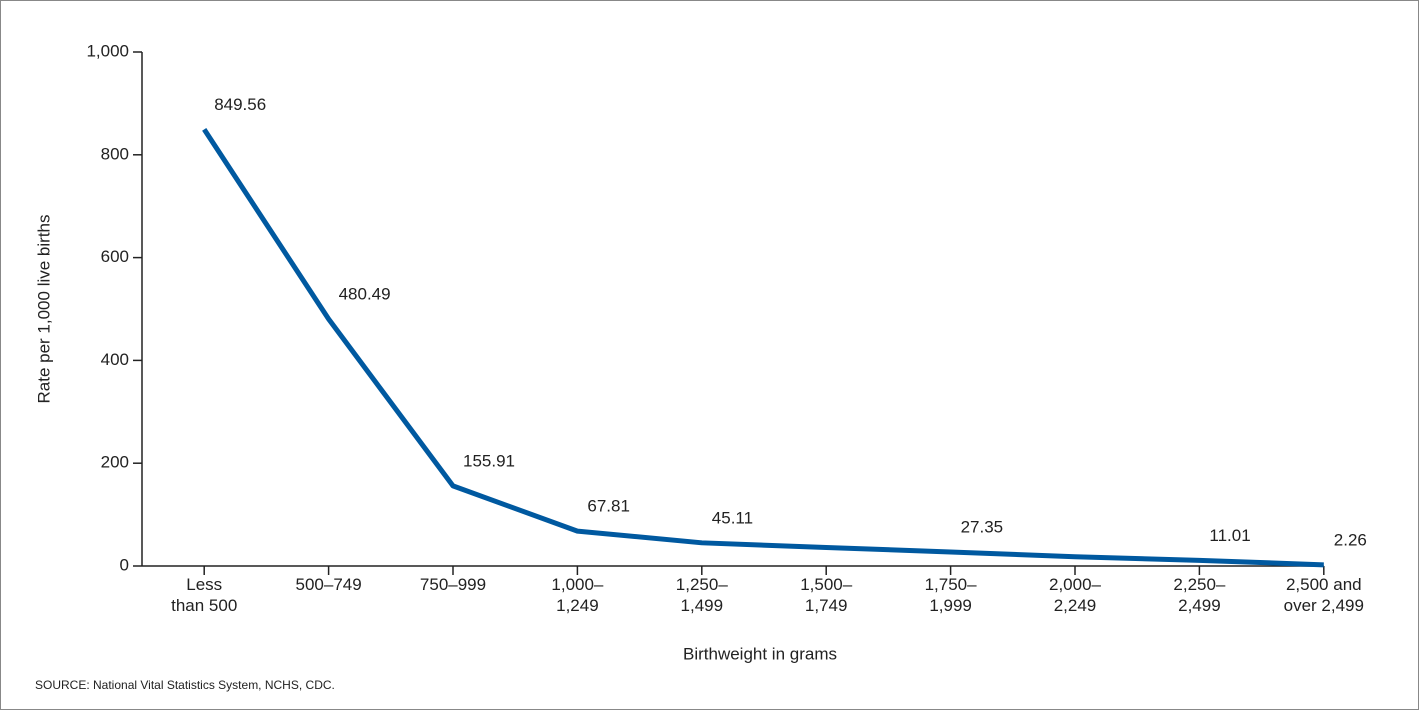 The width and height of the screenshot is (1419, 710). What do you see at coordinates (982, 526) in the screenshot?
I see `data-label: 27.35` at bounding box center [982, 526].